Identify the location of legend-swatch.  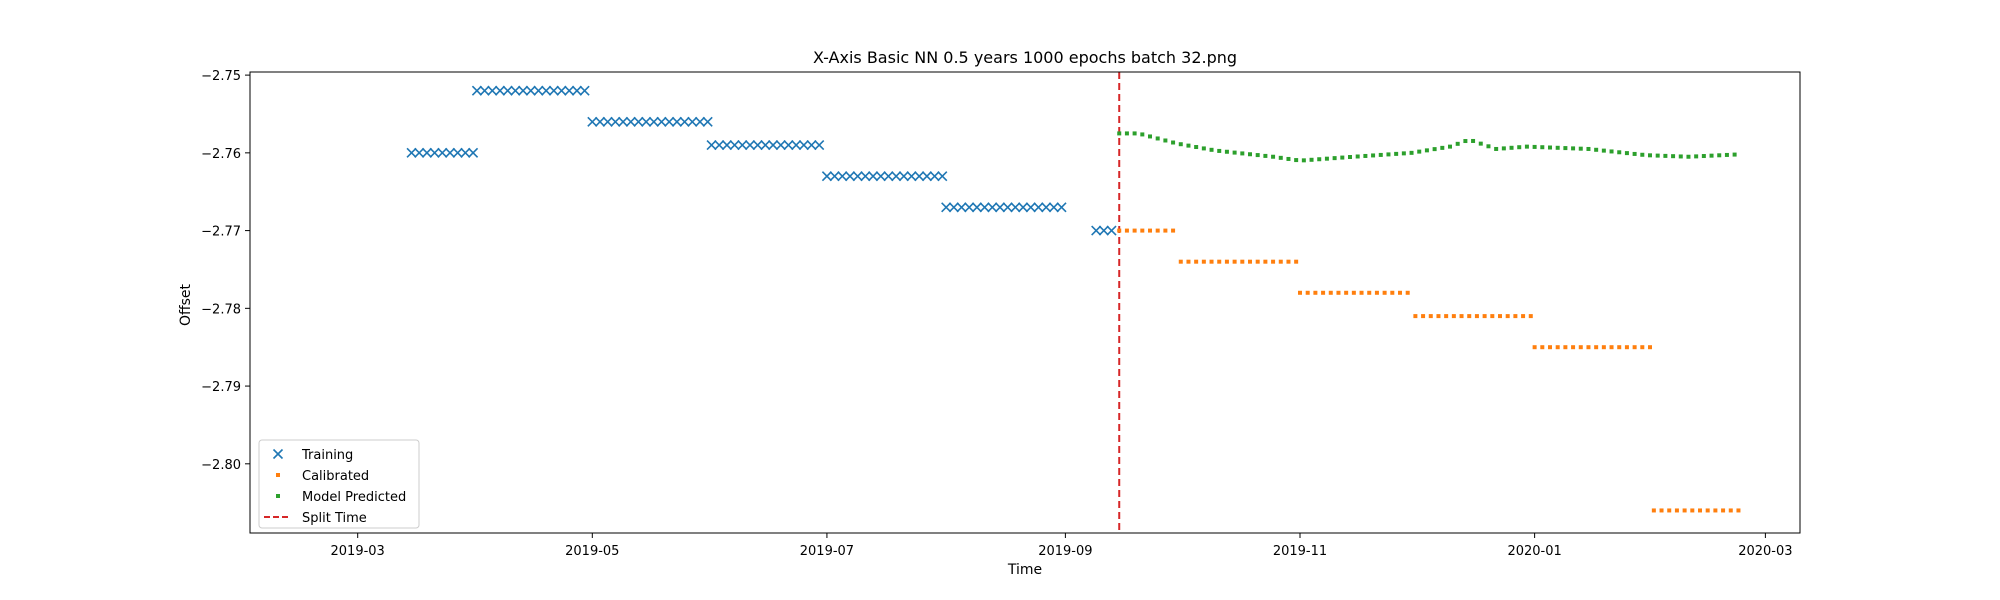
(278, 475).